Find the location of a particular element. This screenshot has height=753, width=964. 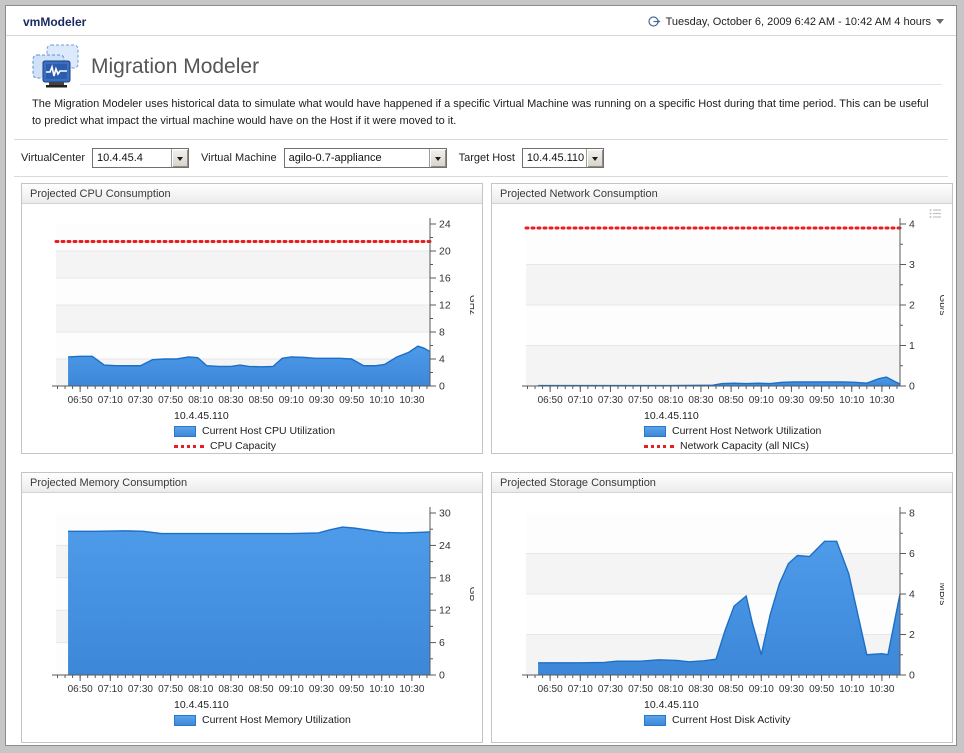

panel-title: Projected Memory Consumption is located at coordinates (252, 483).